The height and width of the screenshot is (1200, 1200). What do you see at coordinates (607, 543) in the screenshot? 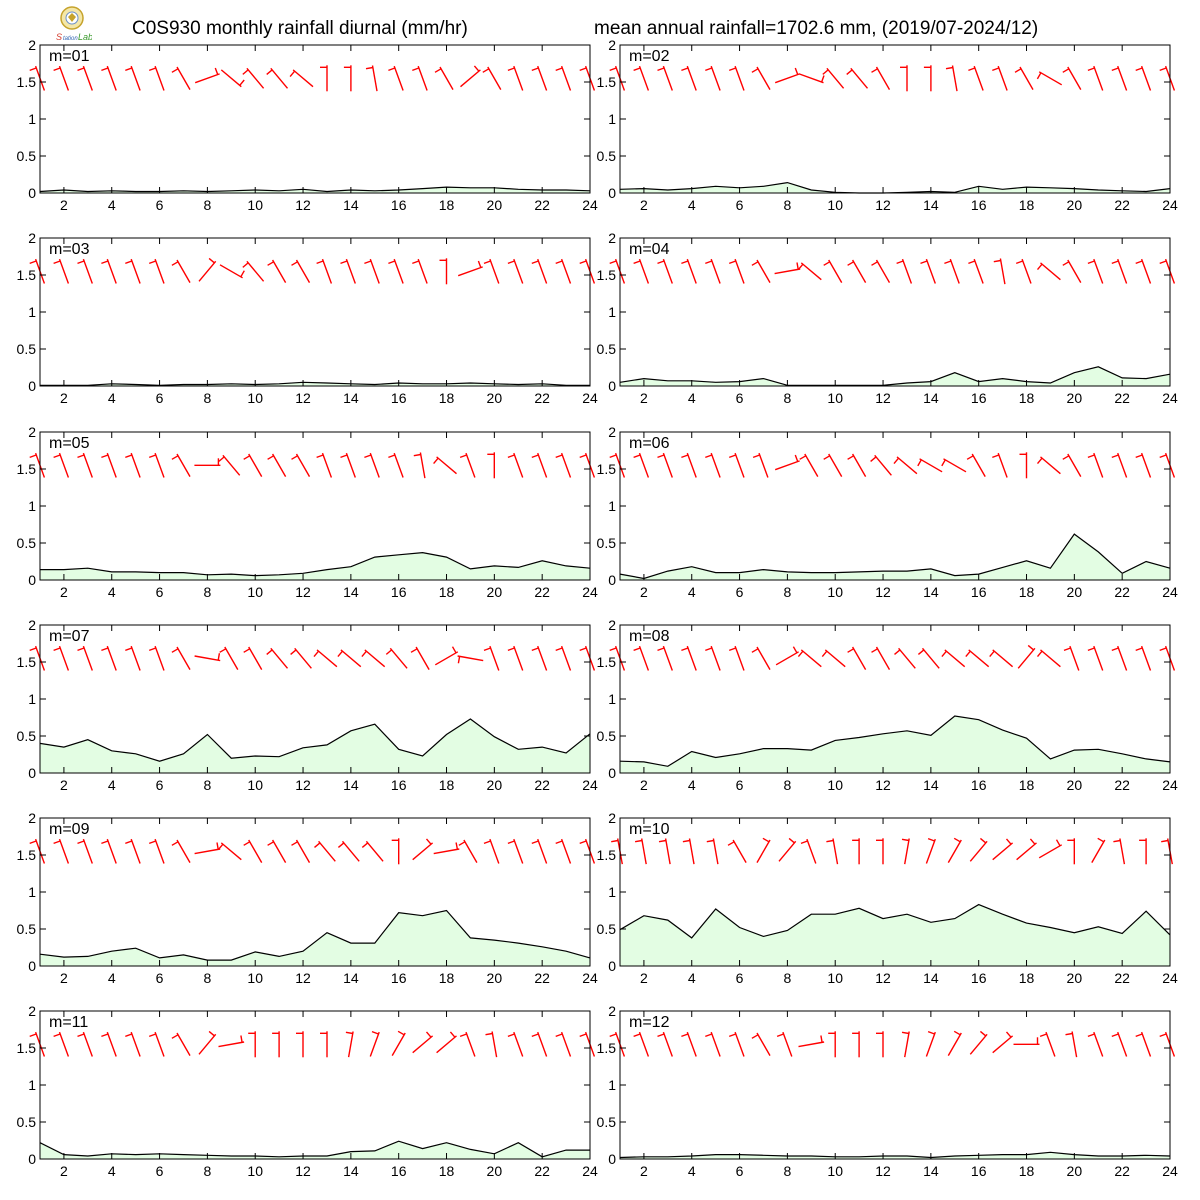
I see `y-tick-label: 0.5` at bounding box center [607, 543].